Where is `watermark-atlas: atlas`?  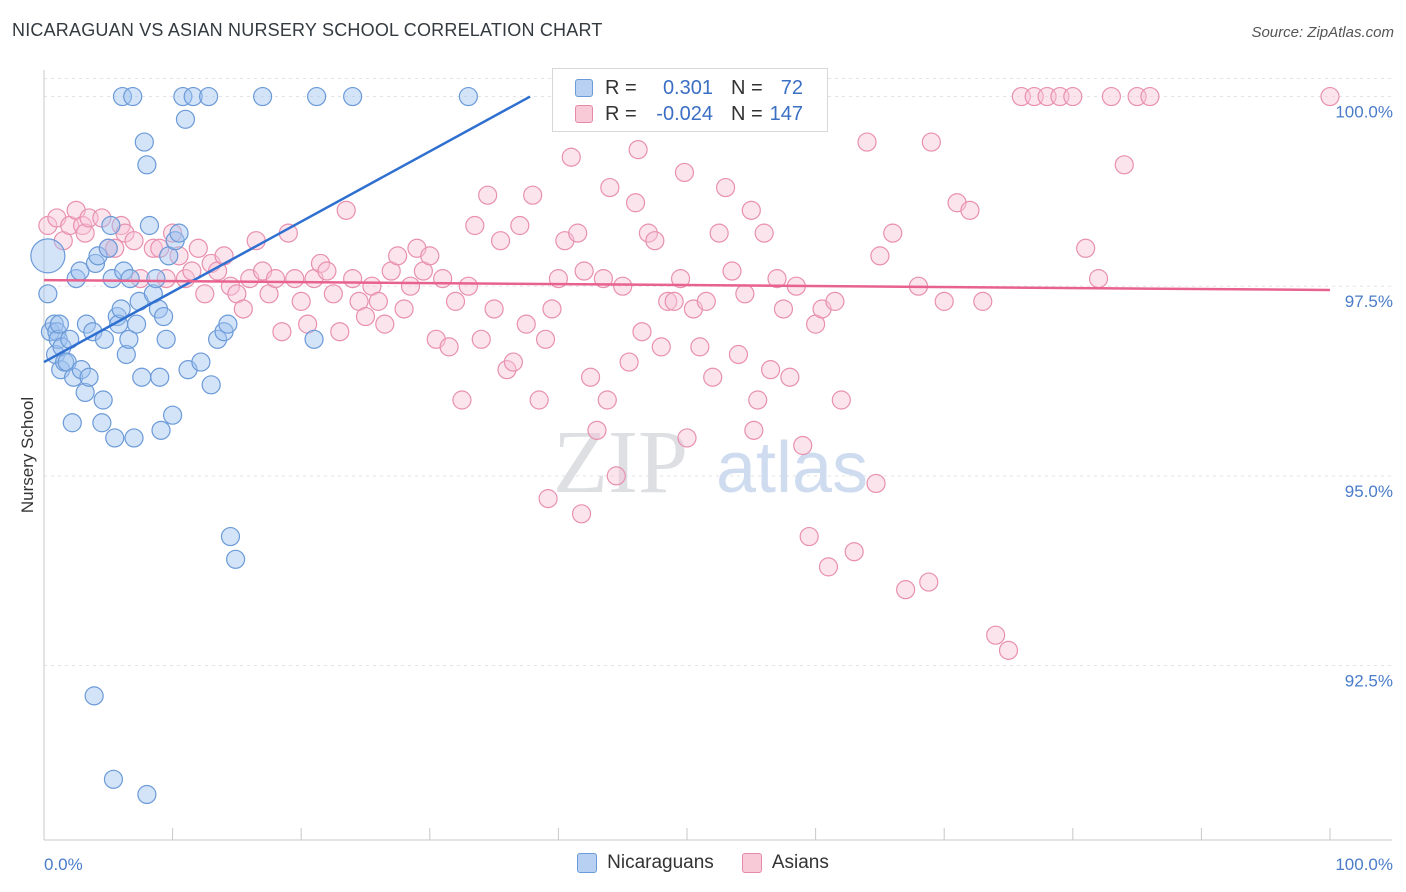
watermark-atlas: atlas is located at coordinates (792, 468).